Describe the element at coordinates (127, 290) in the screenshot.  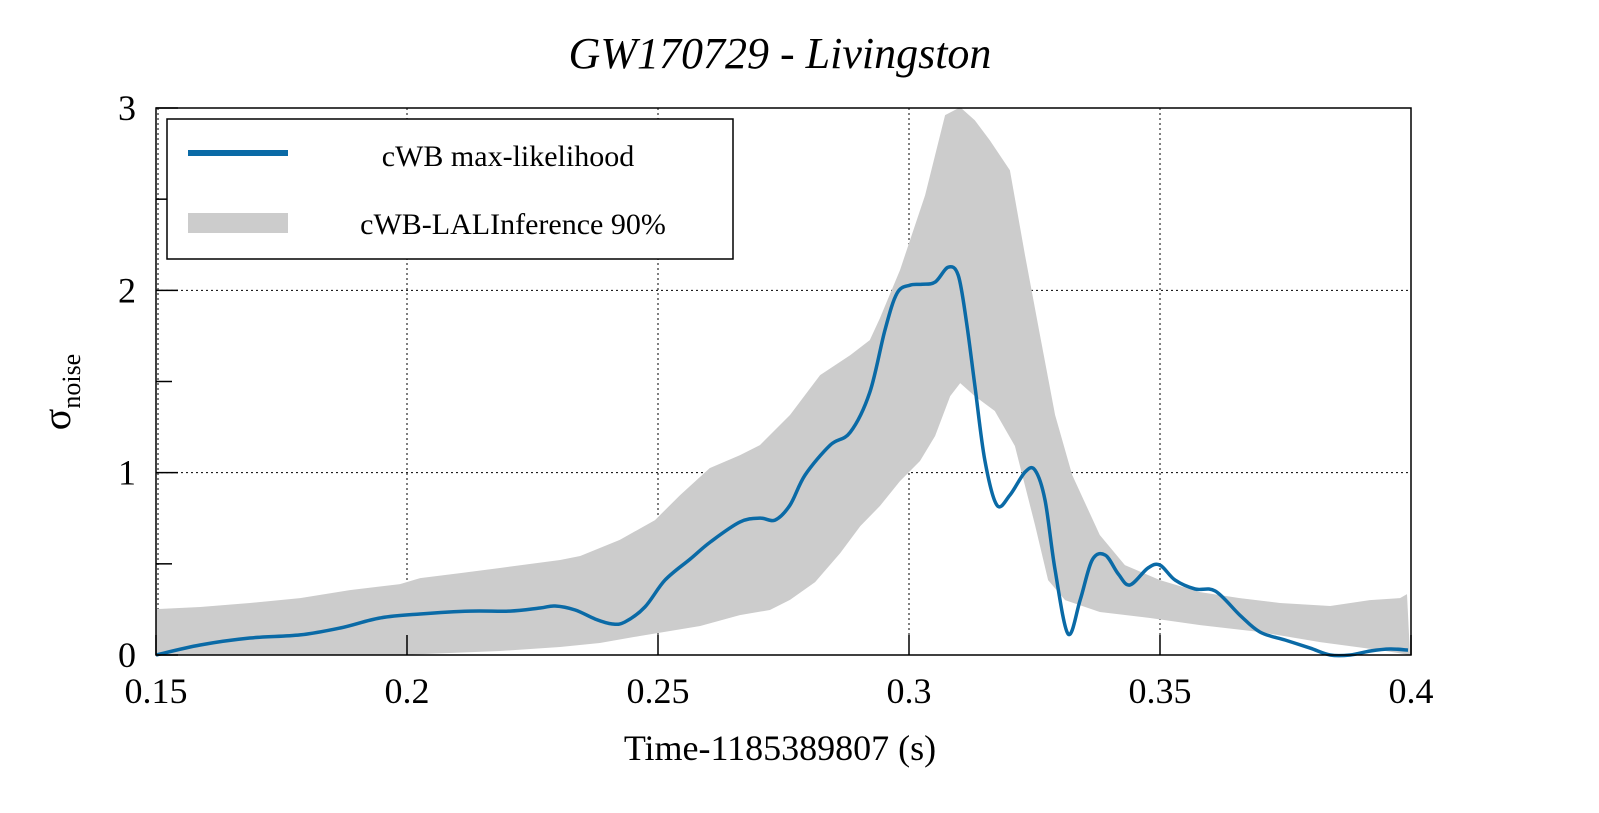
I see `y-tick-label: 2` at that location.